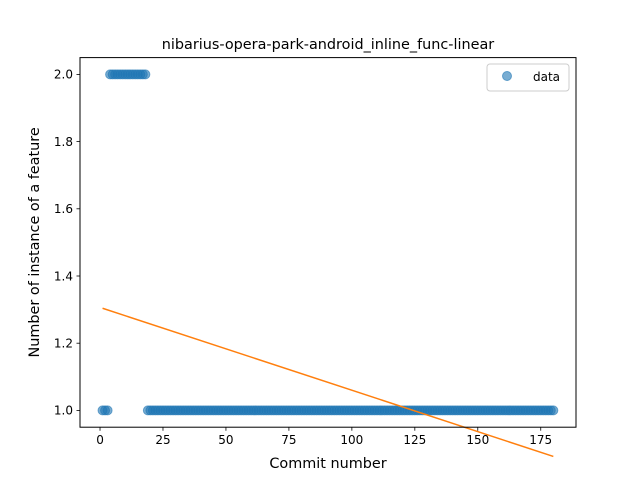 The height and width of the screenshot is (480, 640). Describe the element at coordinates (63, 276) in the screenshot. I see `y-tick-label: 1.4` at that location.